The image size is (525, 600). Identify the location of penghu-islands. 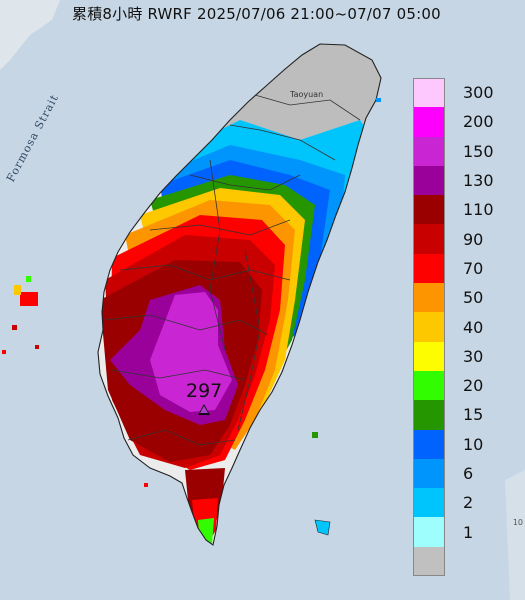
(20, 315).